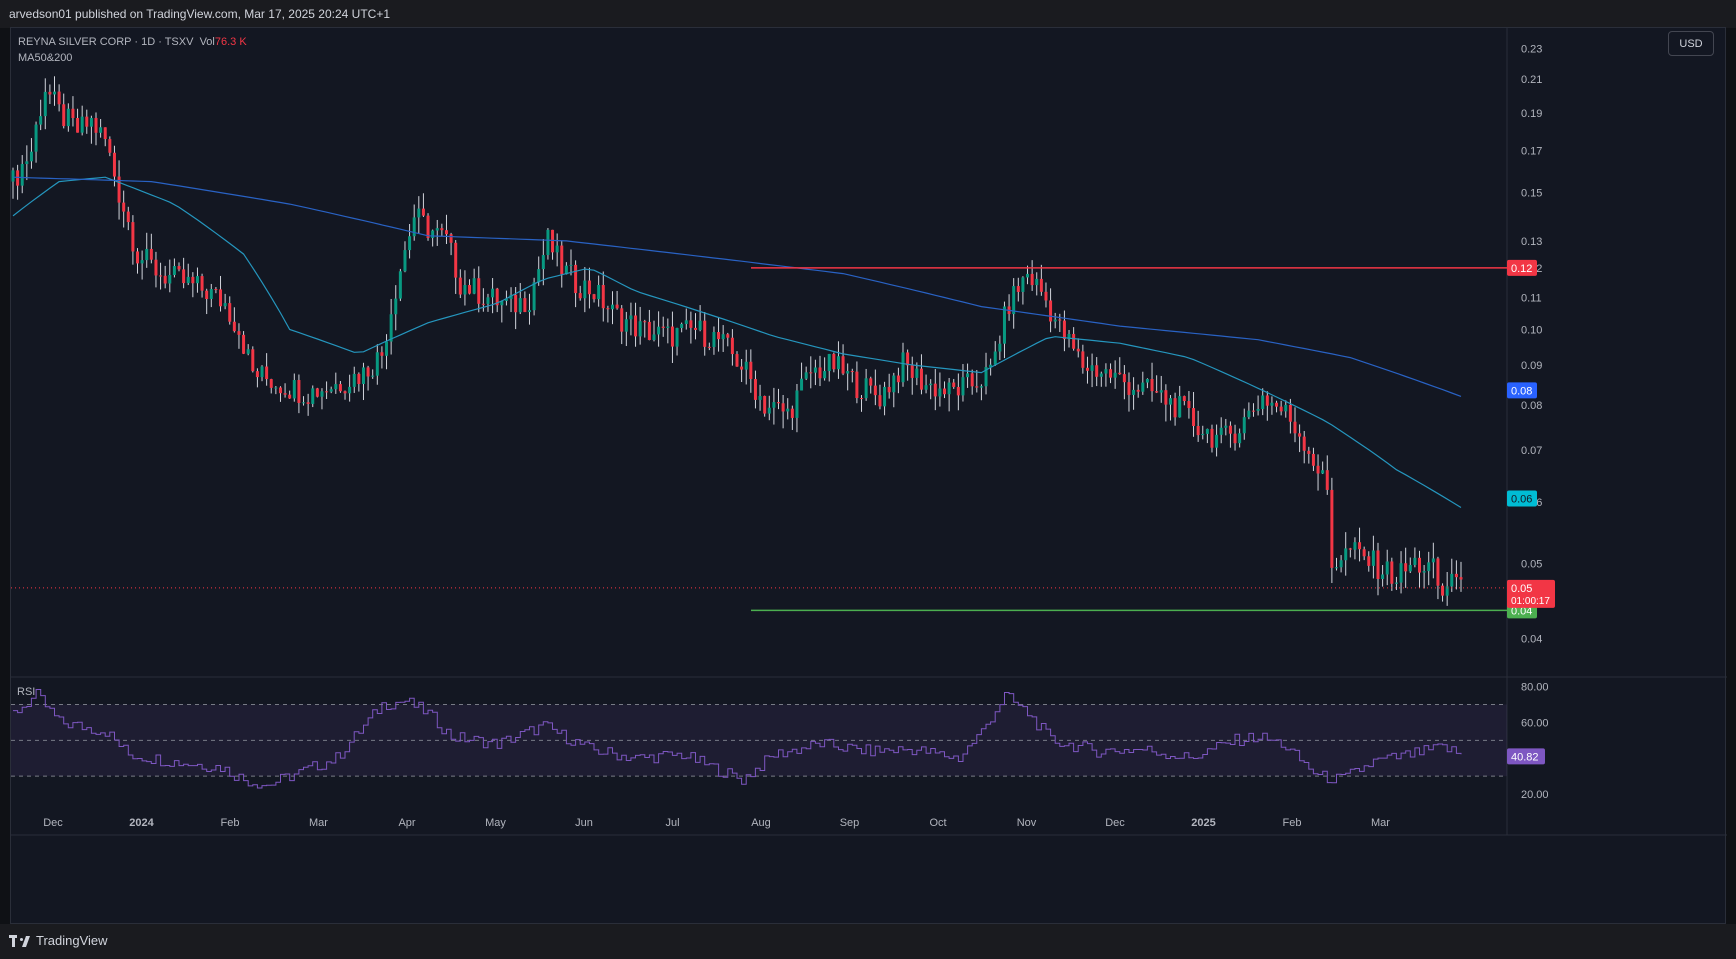  Describe the element at coordinates (761, 823) in the screenshot. I see `time-tick-label: Aug` at that location.